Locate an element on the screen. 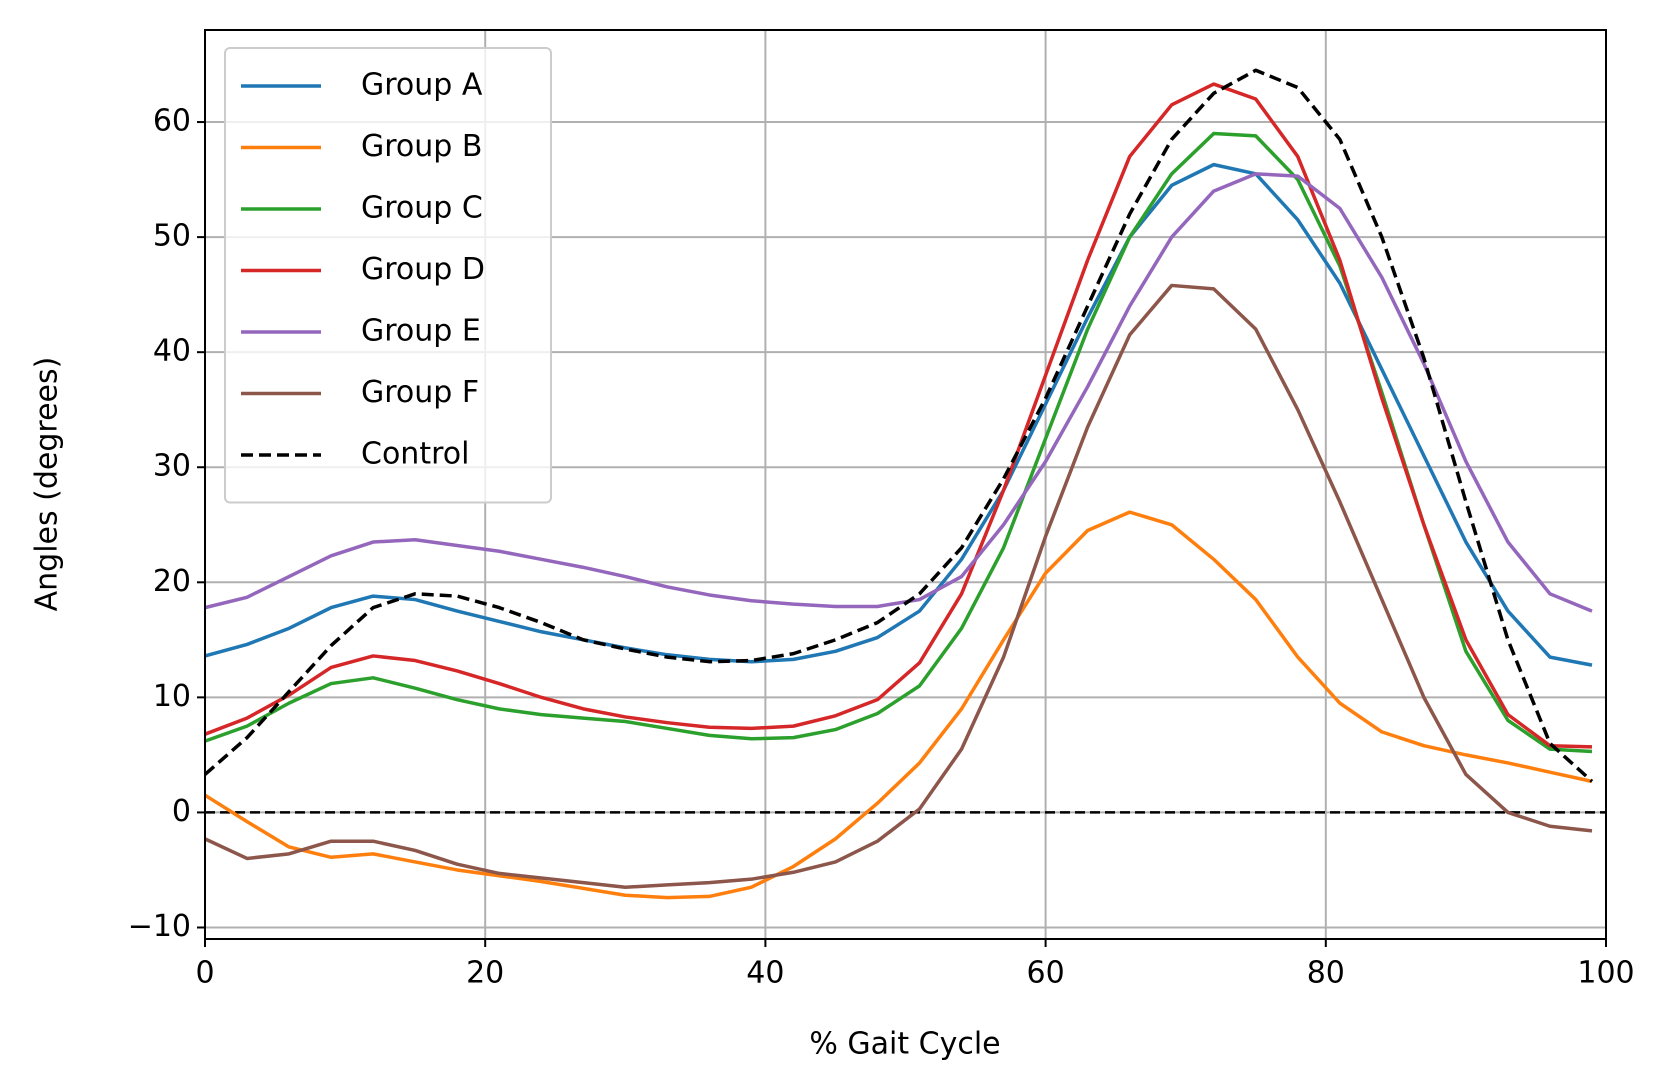  x-tick-label: 20 is located at coordinates (485, 973).